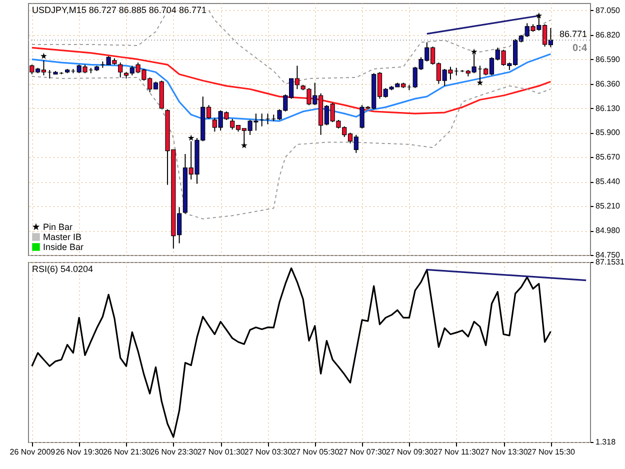  Describe the element at coordinates (580, 48) in the screenshot. I see `annotation: 0:4` at that location.